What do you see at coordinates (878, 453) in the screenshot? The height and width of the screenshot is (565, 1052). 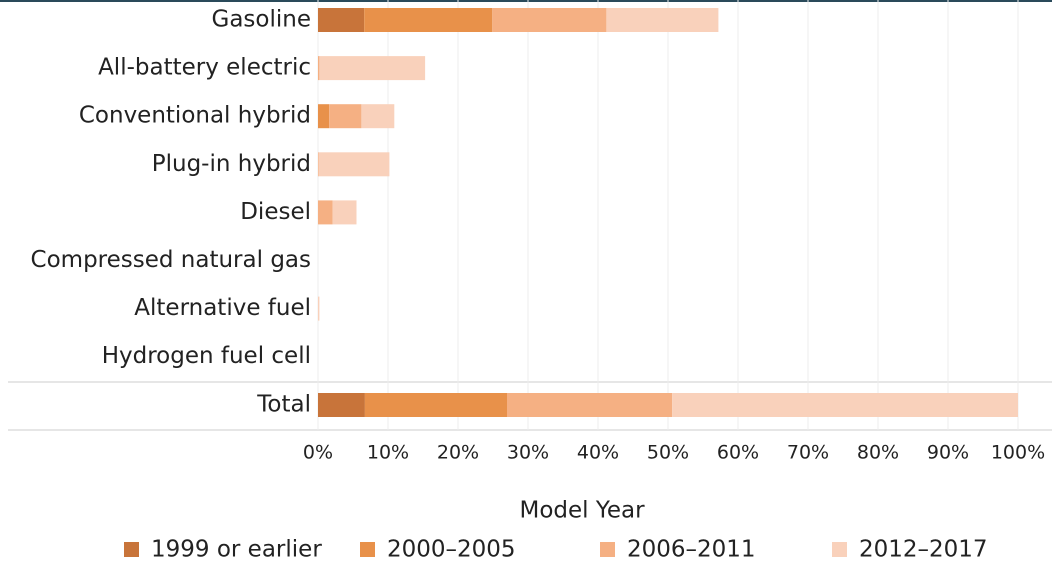 I see `x-tick-label: 80%` at bounding box center [878, 453].